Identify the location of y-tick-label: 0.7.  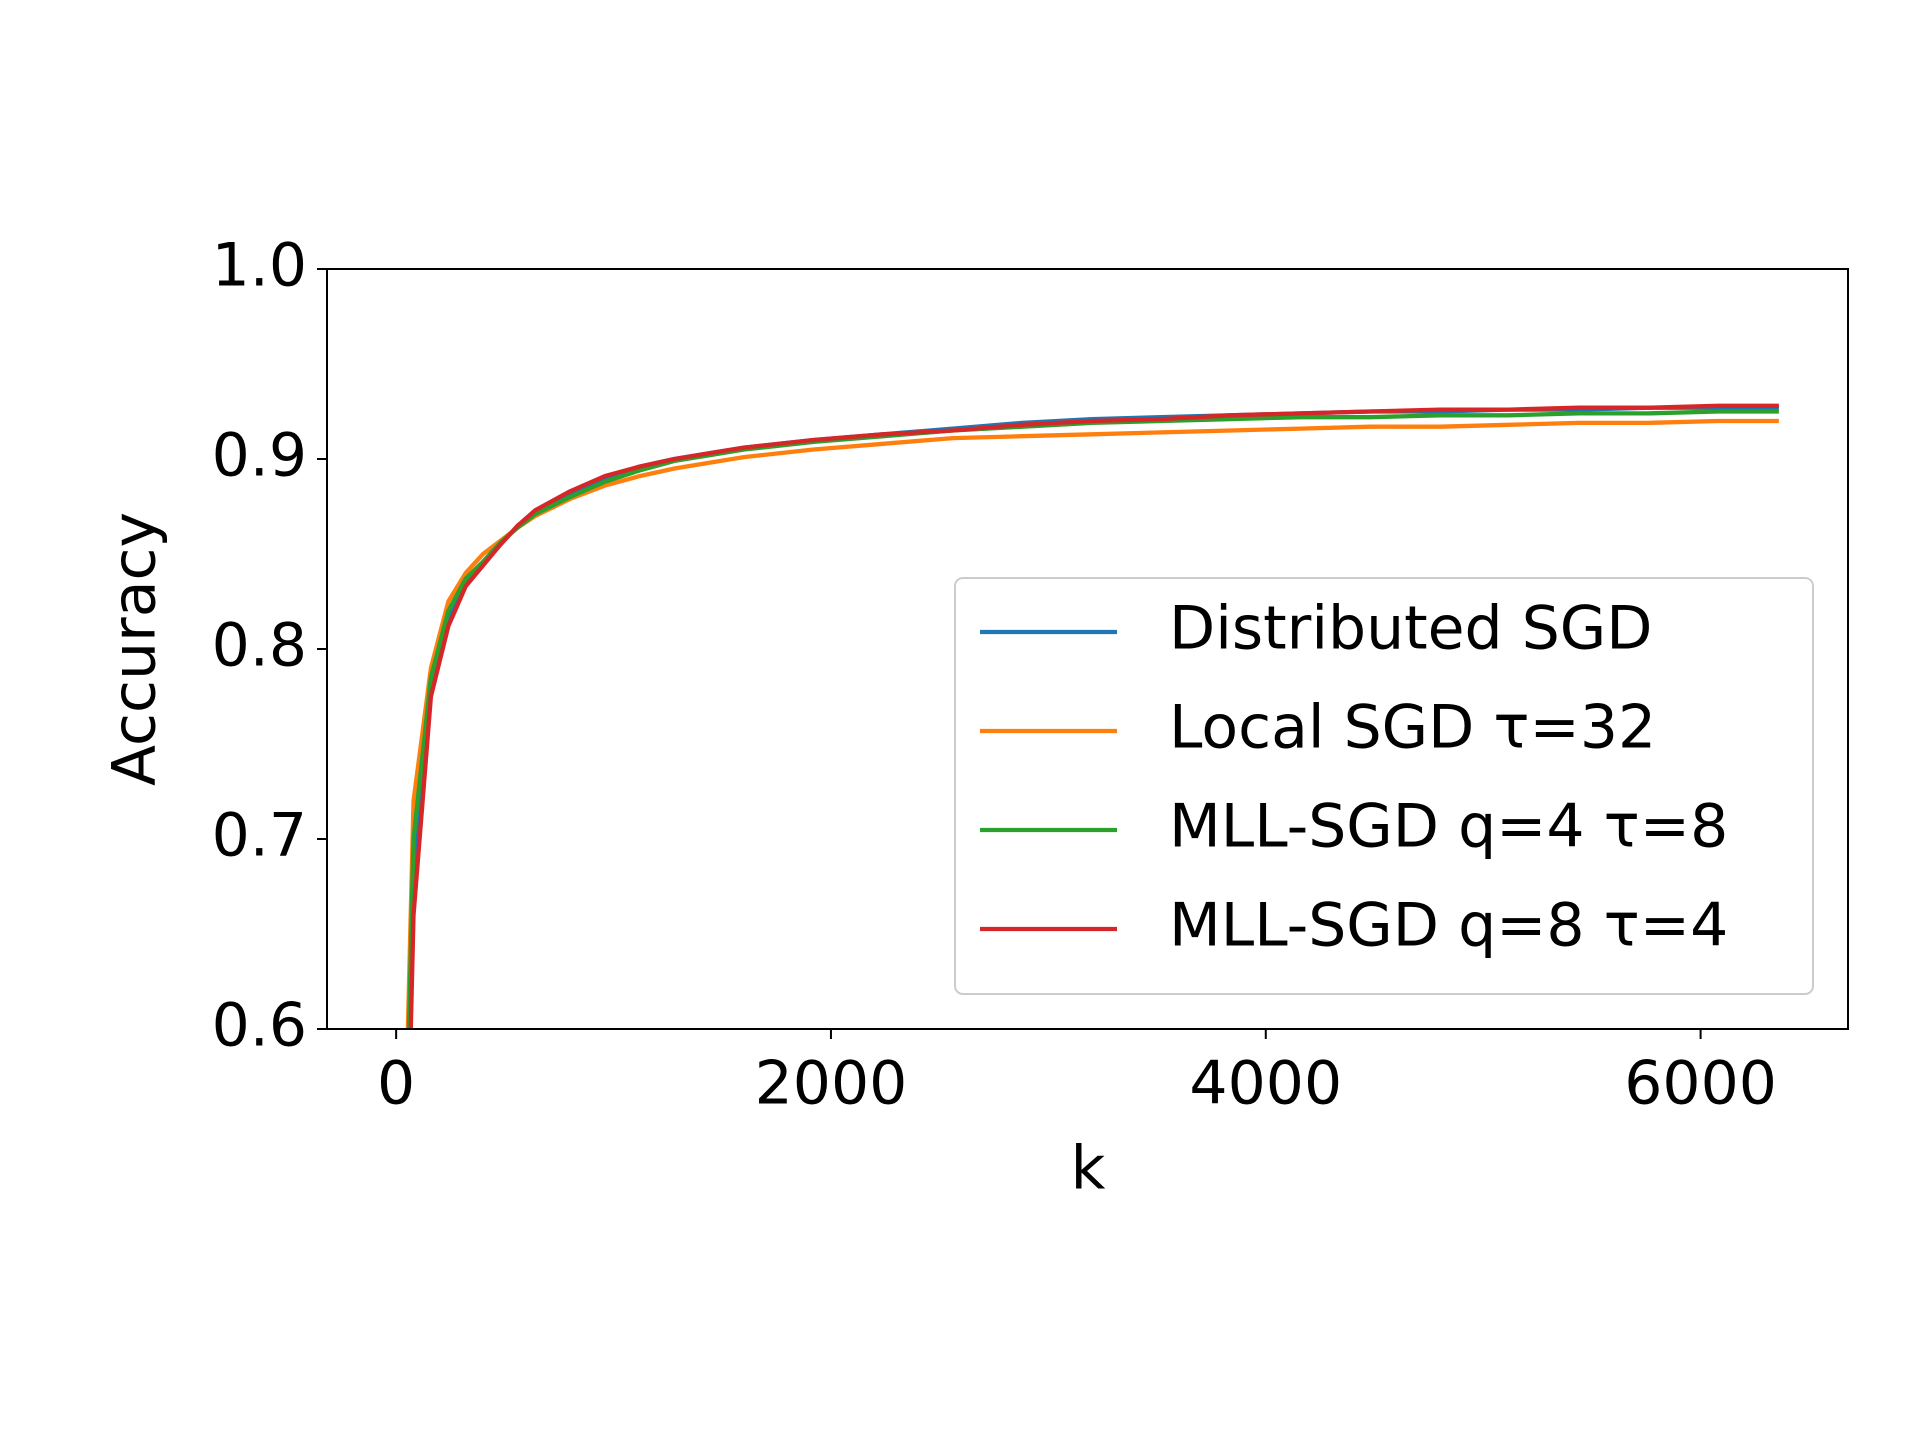
(259, 836).